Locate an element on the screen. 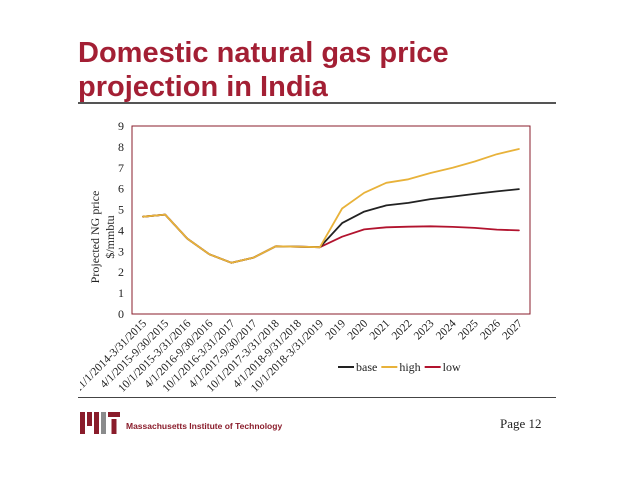 This screenshot has width=638, height=478. y-axis-title: Projected NG price $/mmbtu is located at coordinates (102, 237).